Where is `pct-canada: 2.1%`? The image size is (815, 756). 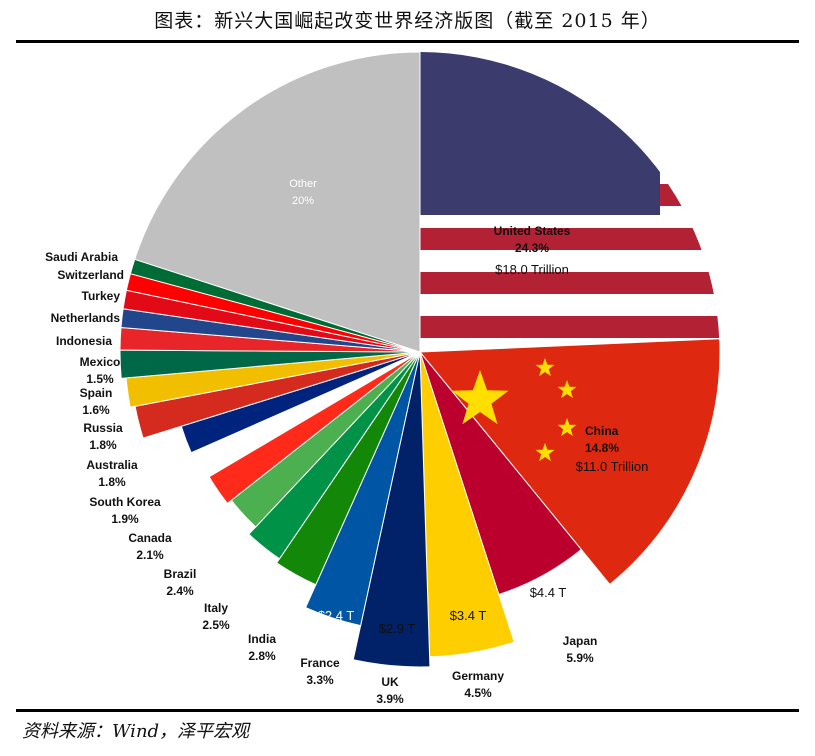
pct-canada: 2.1% is located at coordinates (150, 555).